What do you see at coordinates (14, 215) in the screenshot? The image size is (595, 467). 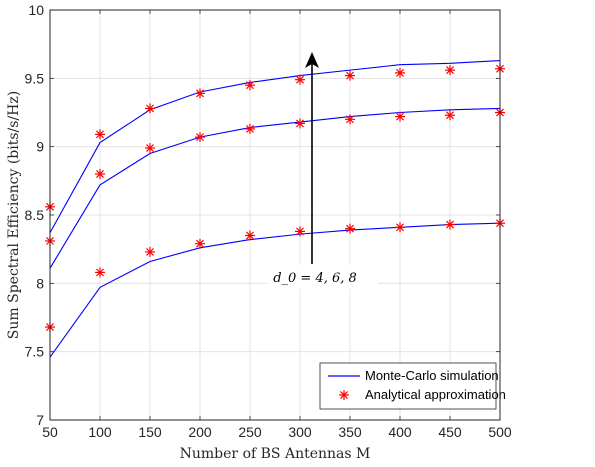 I see `y-axis-label: Sum Spectral Efficiency (bits/s/Hz)` at bounding box center [14, 215].